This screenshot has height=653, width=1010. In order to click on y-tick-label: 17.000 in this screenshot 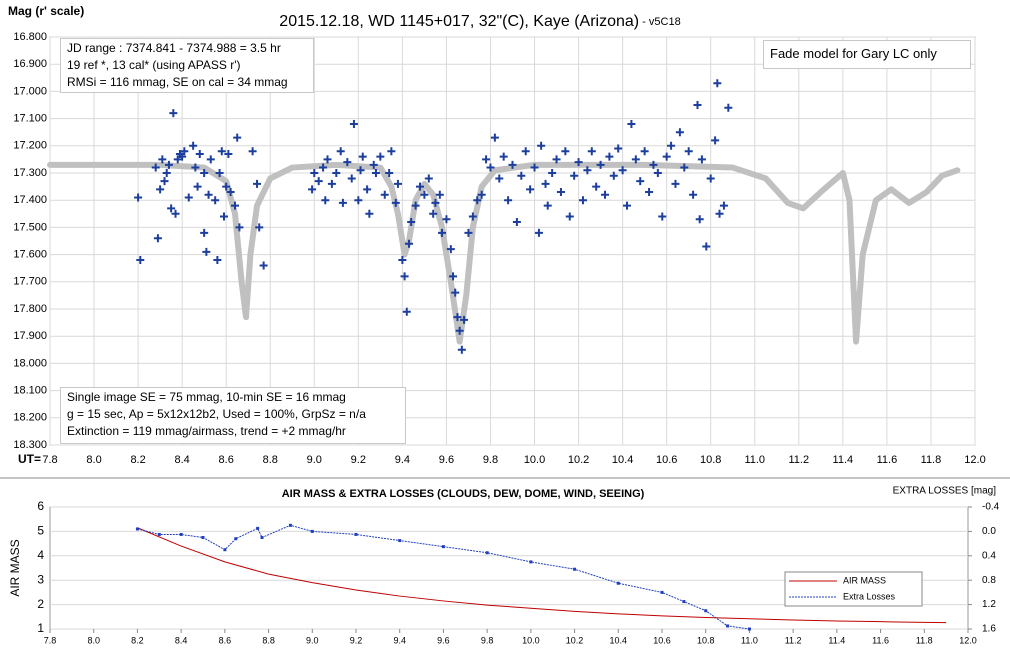, I will do `click(30, 91)`.